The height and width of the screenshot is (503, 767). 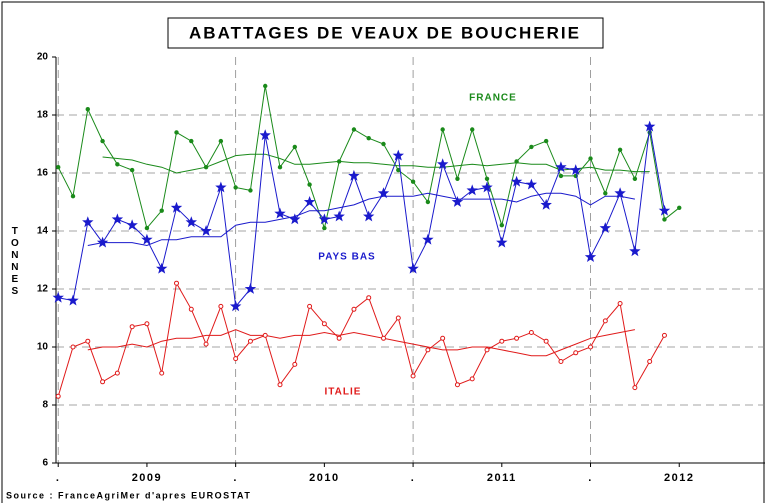 I want to click on x-tick-label: 2011, so click(x=502, y=478).